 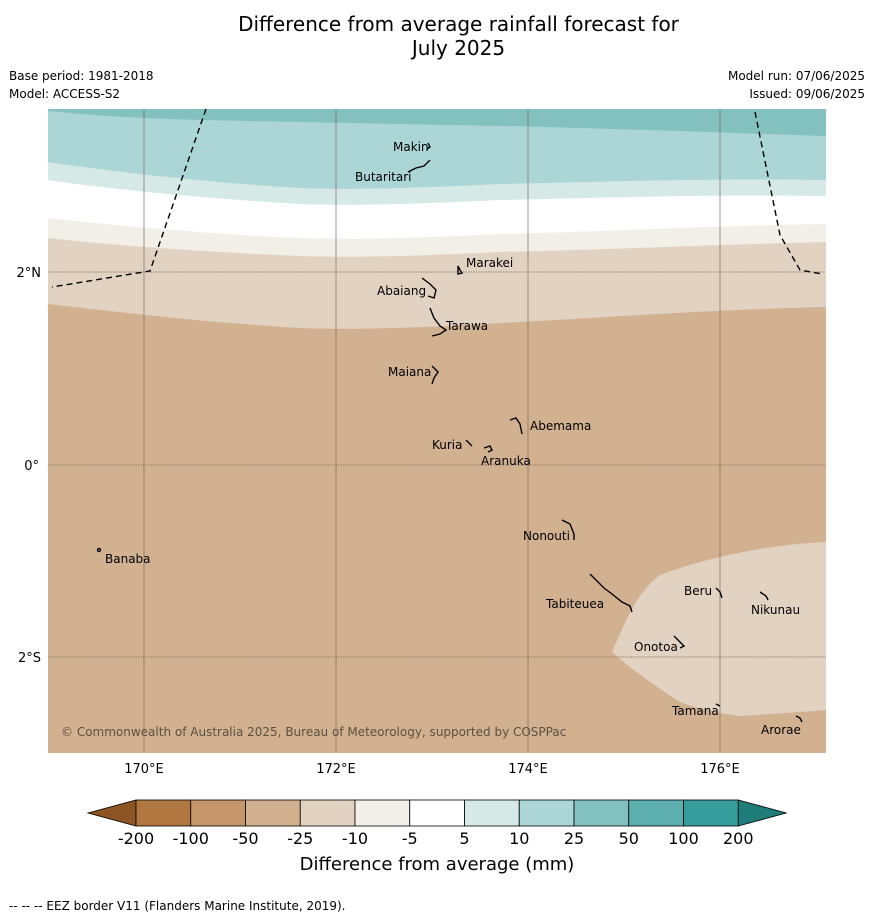 I want to click on latitude-ticks: 2°N 0° 2°S, so click(x=29, y=466).